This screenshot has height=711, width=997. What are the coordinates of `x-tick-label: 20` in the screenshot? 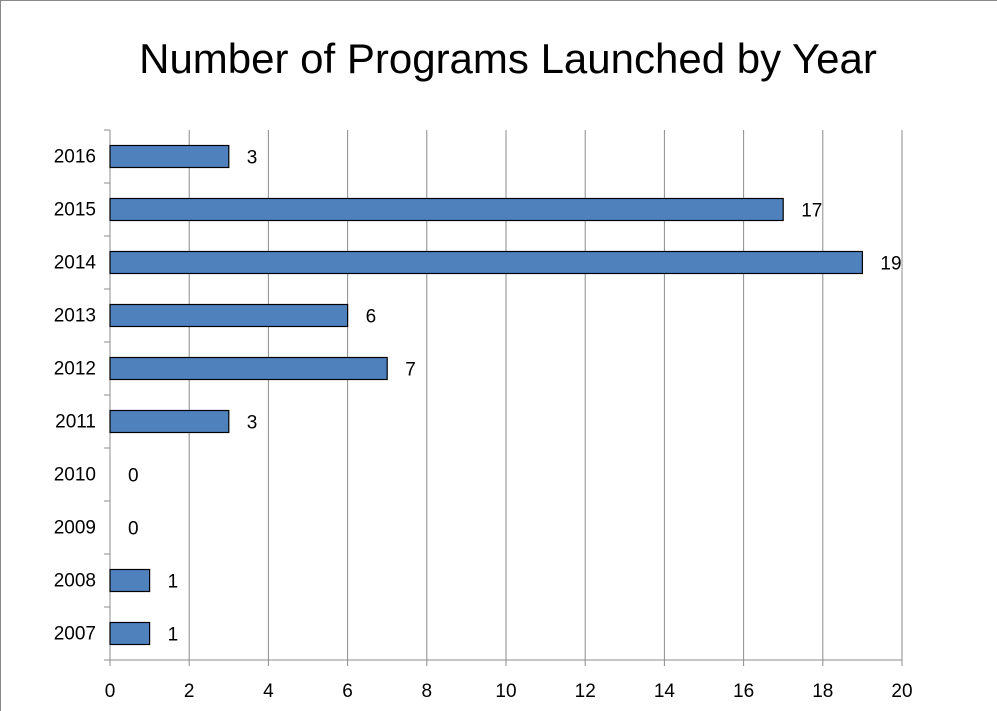 It's located at (901, 691).